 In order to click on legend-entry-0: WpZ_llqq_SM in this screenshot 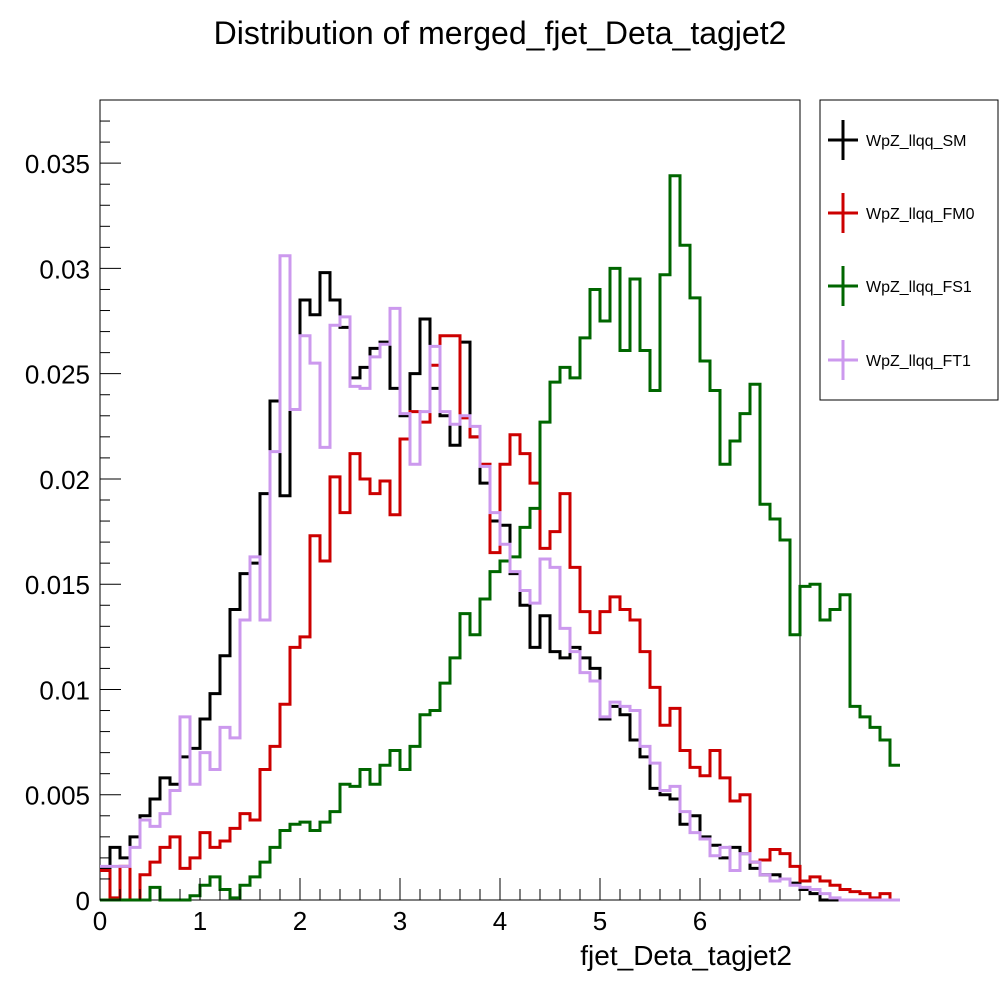, I will do `click(897, 140)`.